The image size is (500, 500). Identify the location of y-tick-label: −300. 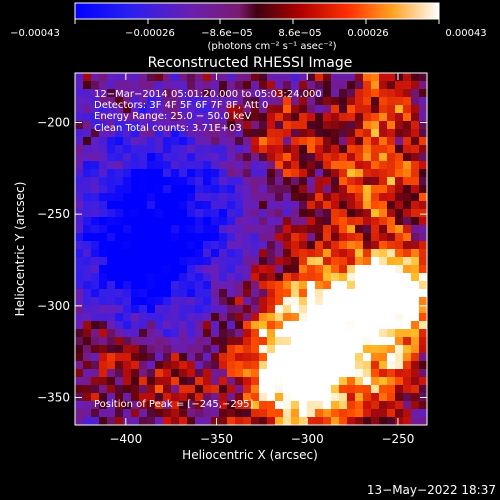
(53, 306).